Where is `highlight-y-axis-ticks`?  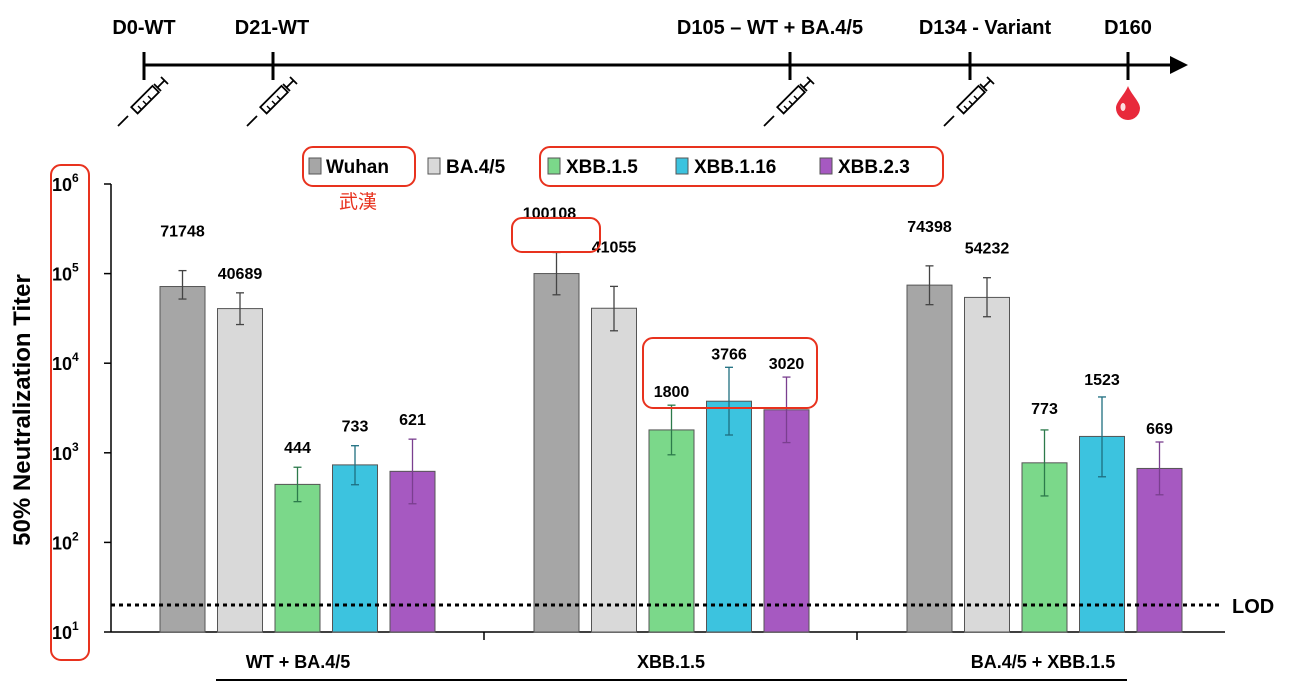
highlight-y-axis-ticks is located at coordinates (70, 412).